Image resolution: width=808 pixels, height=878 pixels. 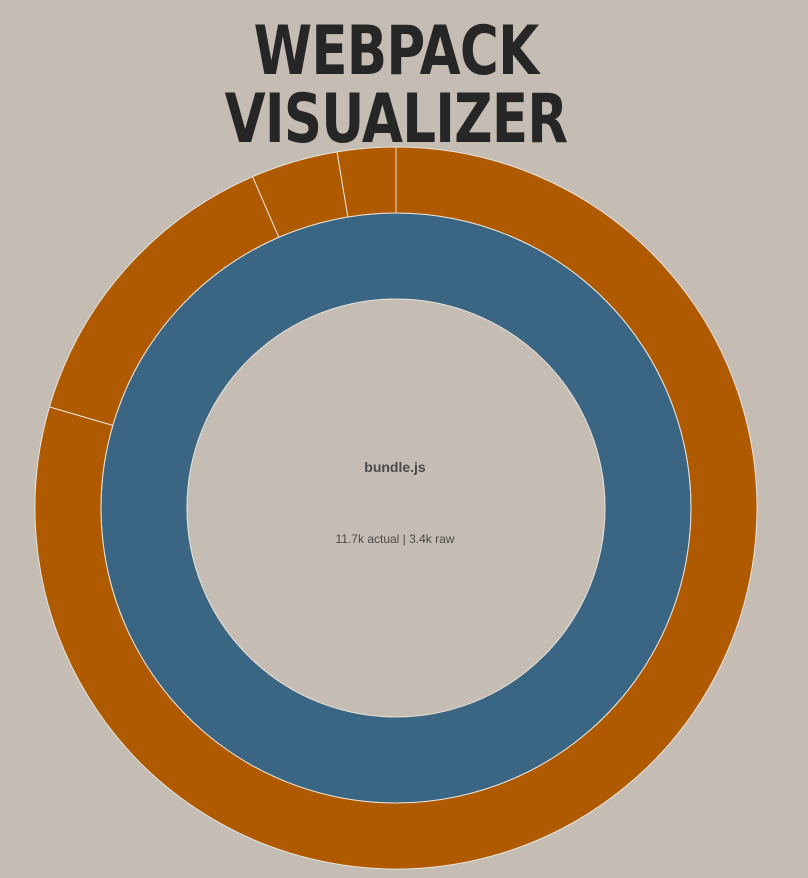 I want to click on selected-module-size: 11.7k actual | 3.4k raw, so click(x=395, y=539).